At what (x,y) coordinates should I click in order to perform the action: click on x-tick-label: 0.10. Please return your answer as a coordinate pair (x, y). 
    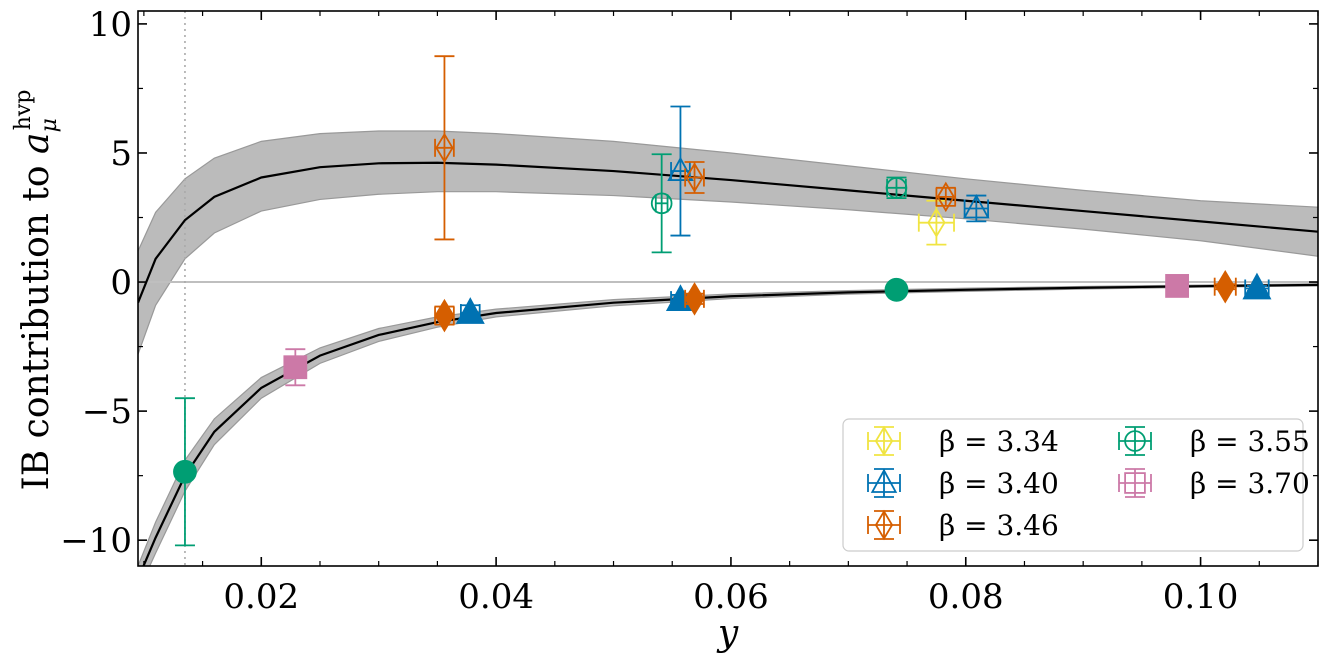
    Looking at the image, I should click on (1201, 597).